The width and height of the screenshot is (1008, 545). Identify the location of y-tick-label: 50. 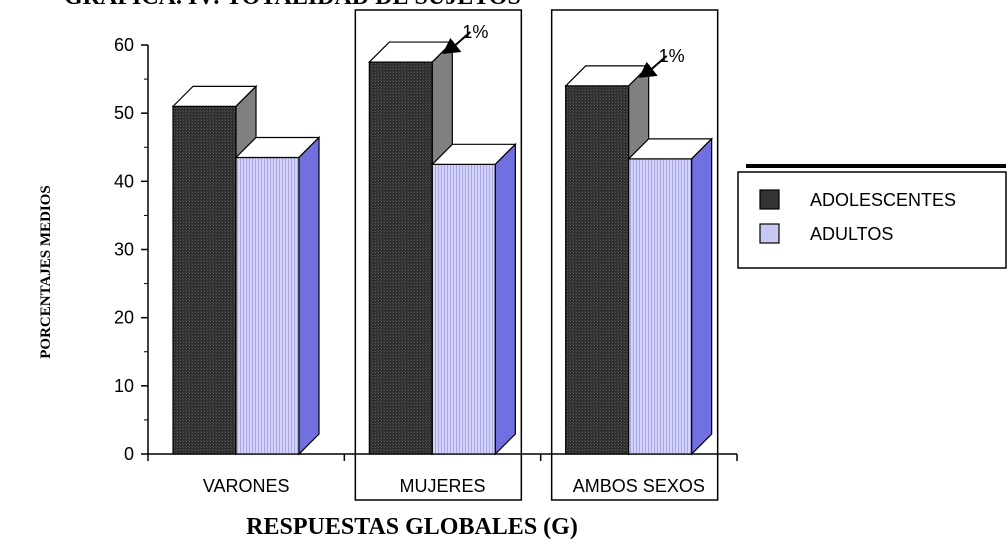
(124, 113).